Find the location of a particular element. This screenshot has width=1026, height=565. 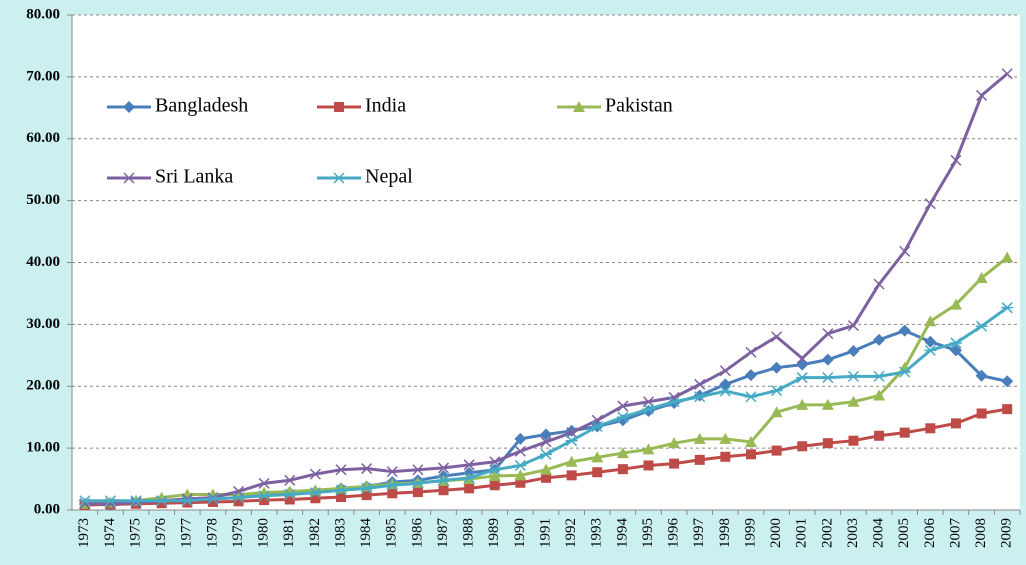

x-tick-label: 1990 is located at coordinates (520, 533).